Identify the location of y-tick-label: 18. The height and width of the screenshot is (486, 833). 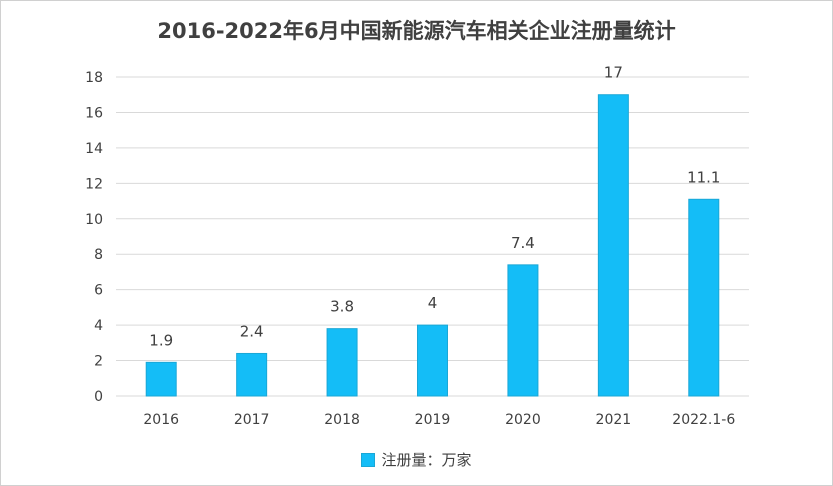
(94, 78).